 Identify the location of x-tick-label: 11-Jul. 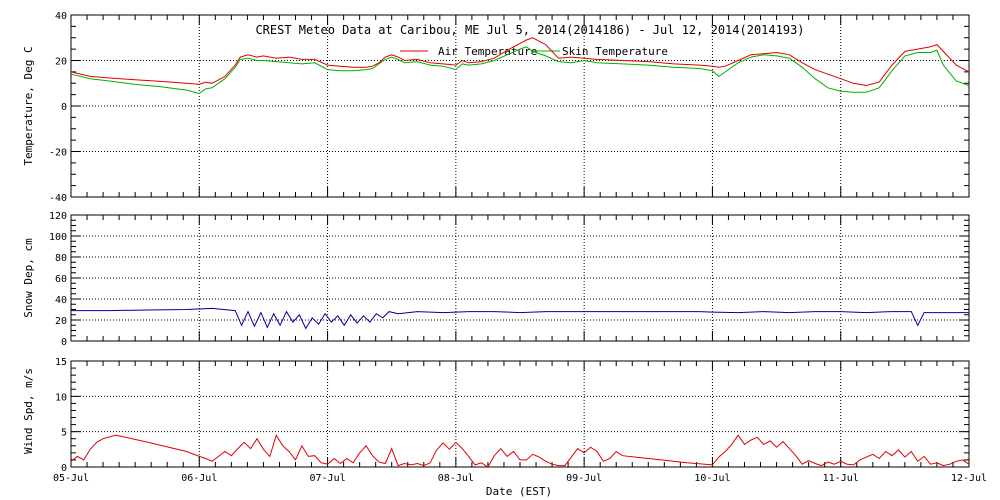
(841, 478).